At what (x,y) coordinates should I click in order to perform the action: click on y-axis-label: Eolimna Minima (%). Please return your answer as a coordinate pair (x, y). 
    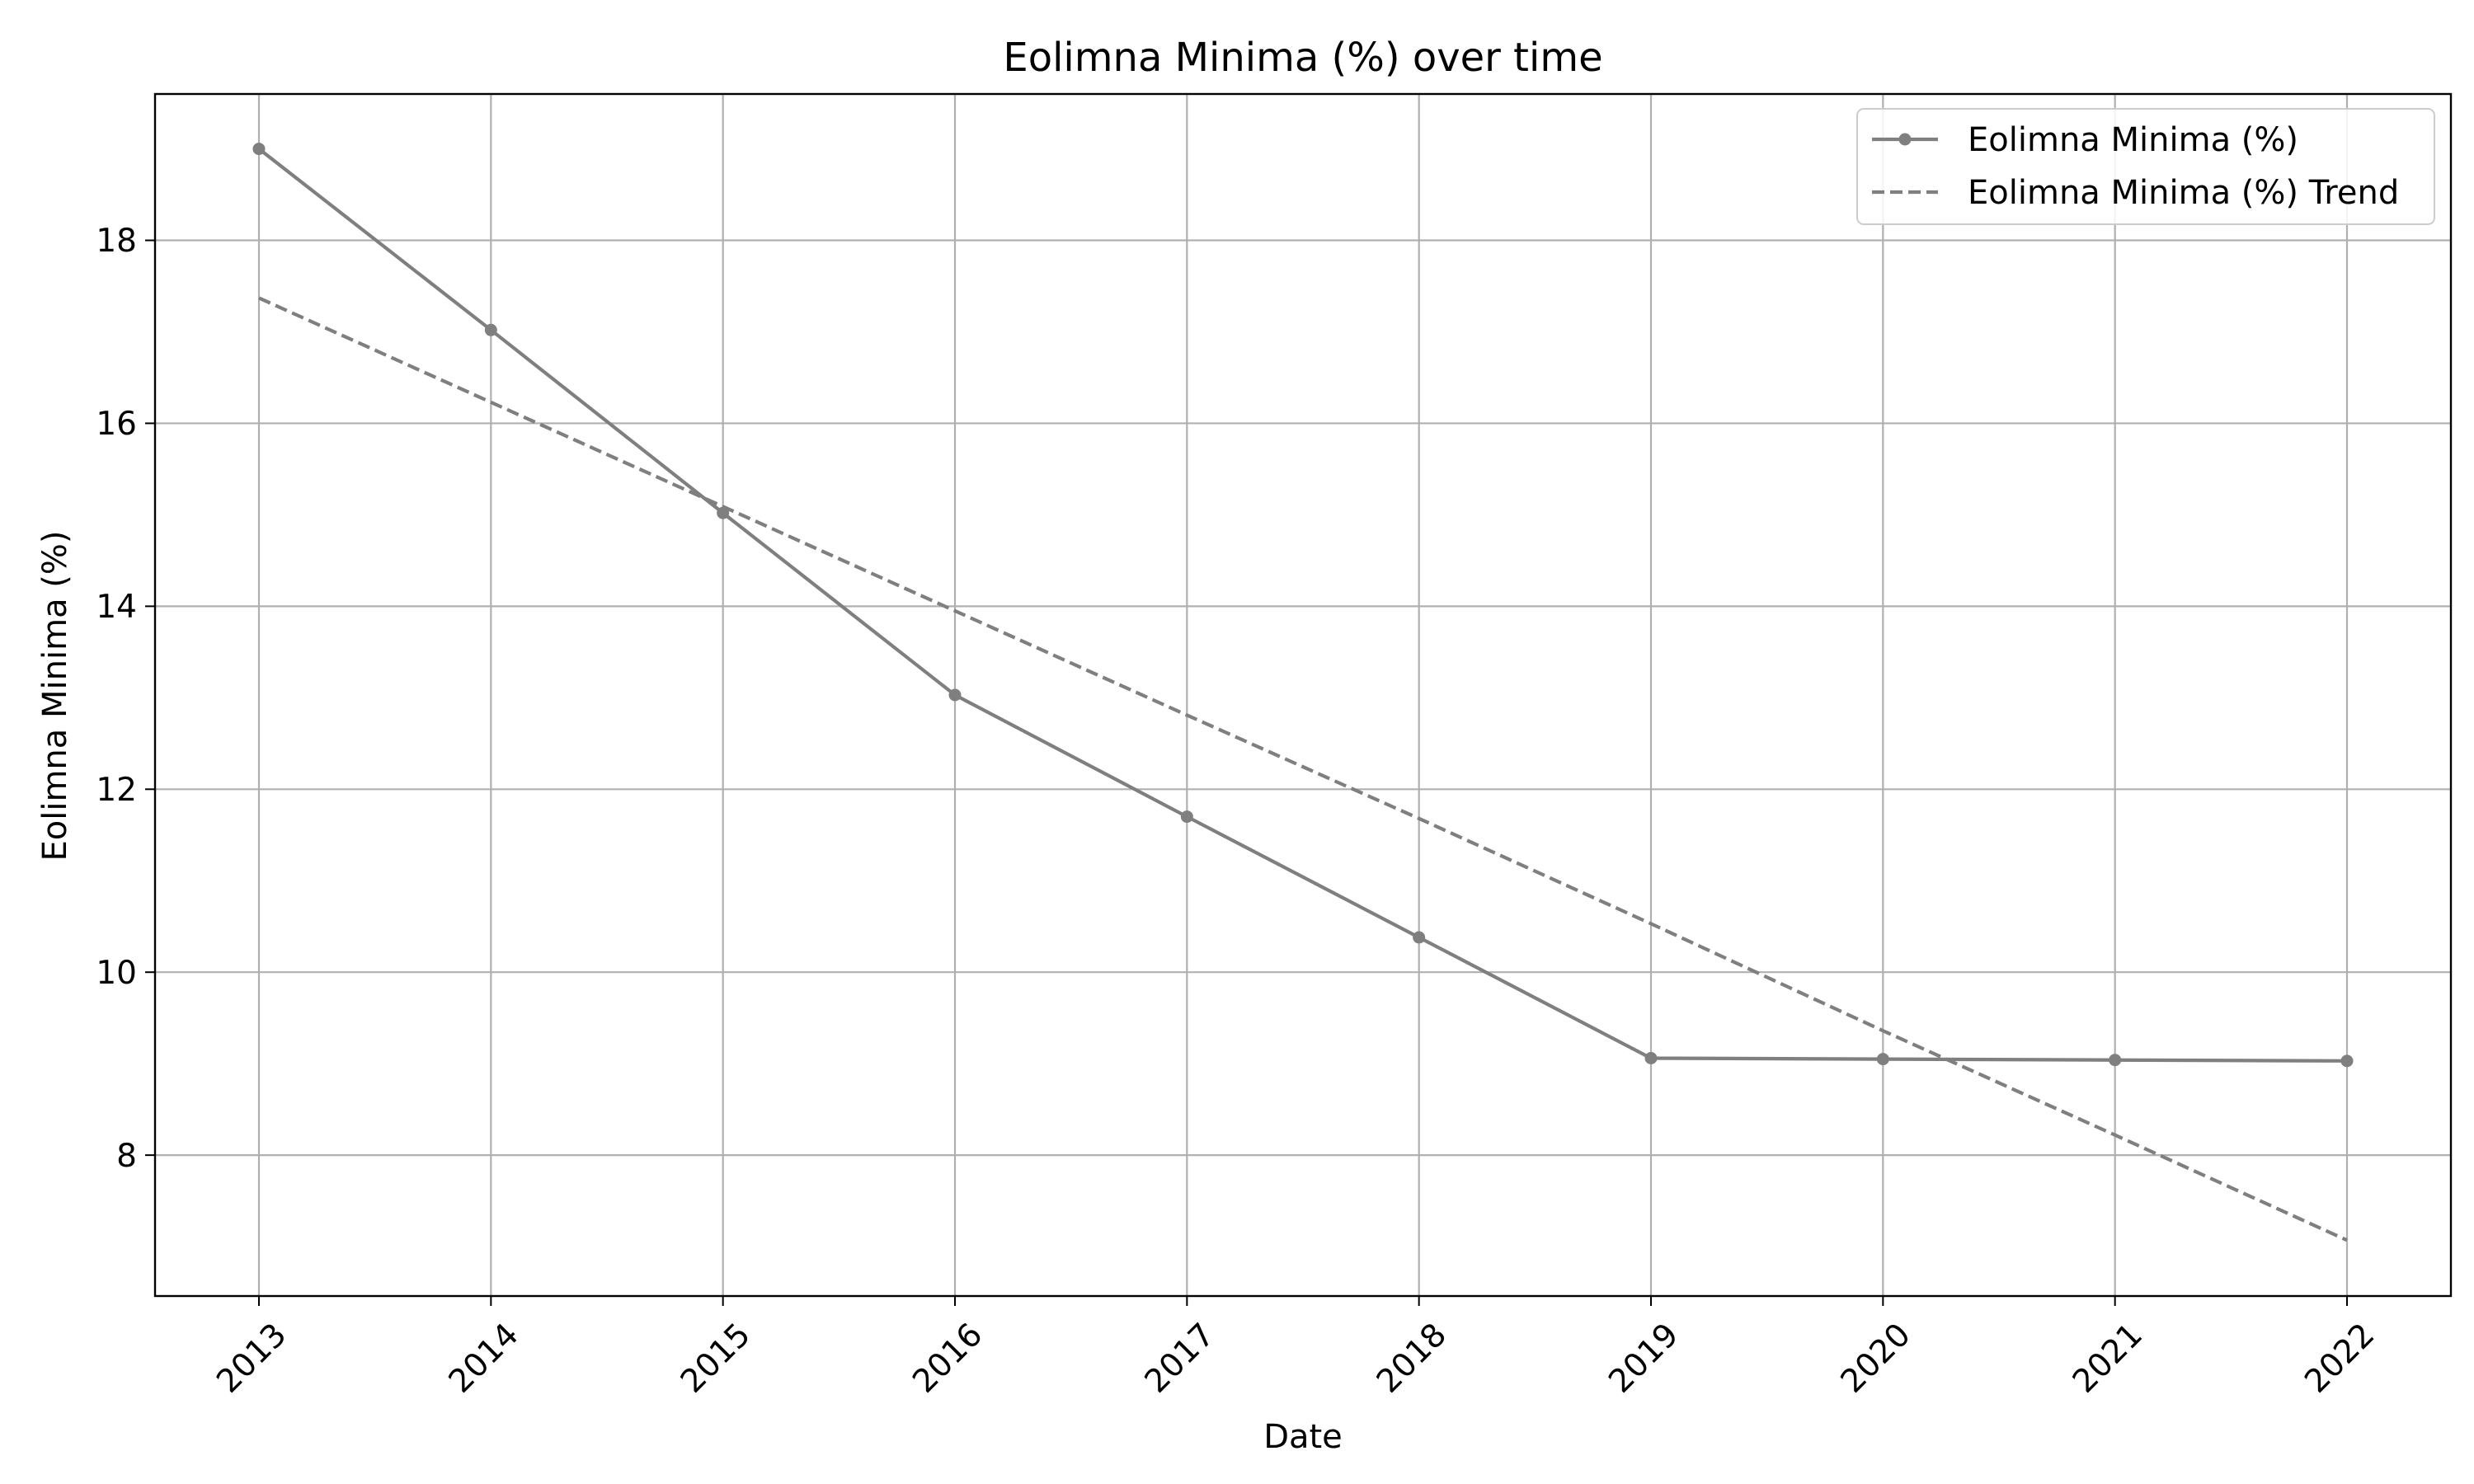
    Looking at the image, I should click on (55, 695).